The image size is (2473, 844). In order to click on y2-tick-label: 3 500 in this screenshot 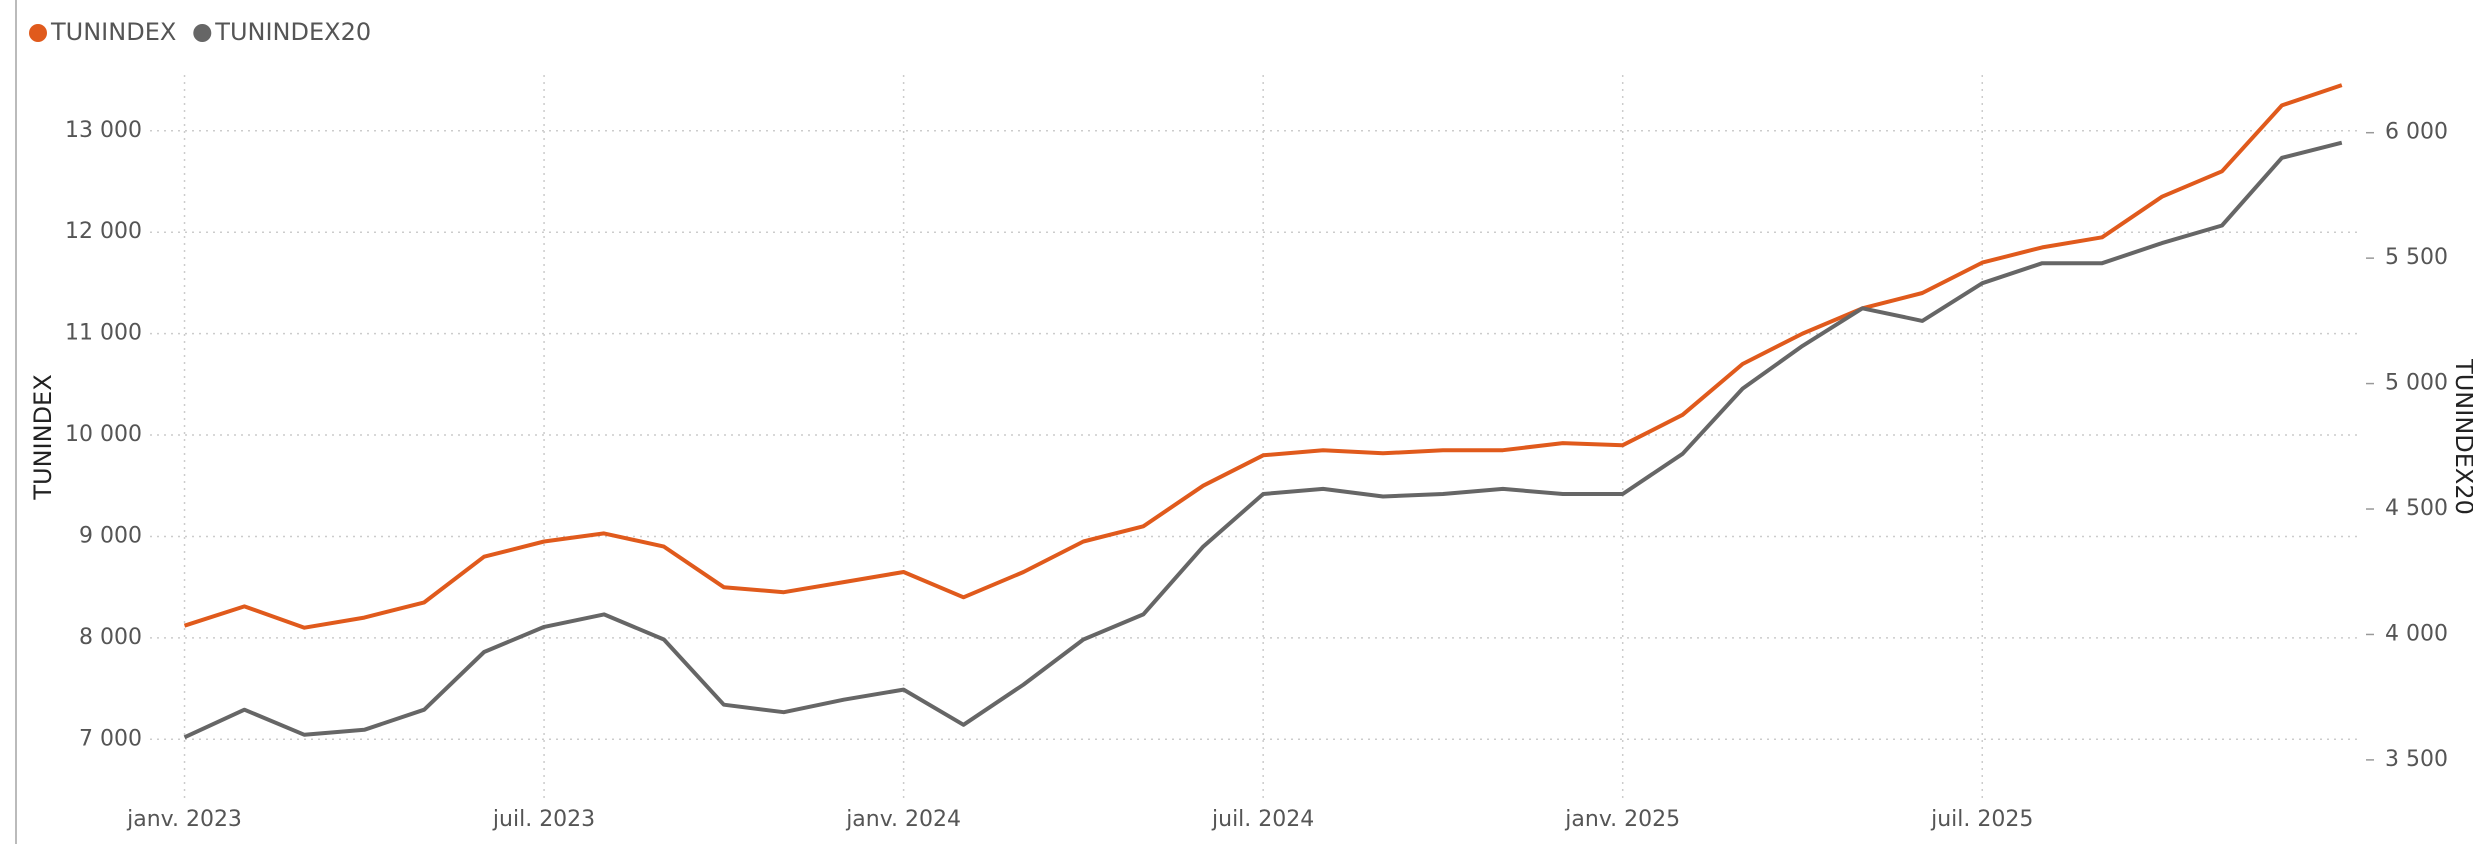, I will do `click(2416, 759)`.